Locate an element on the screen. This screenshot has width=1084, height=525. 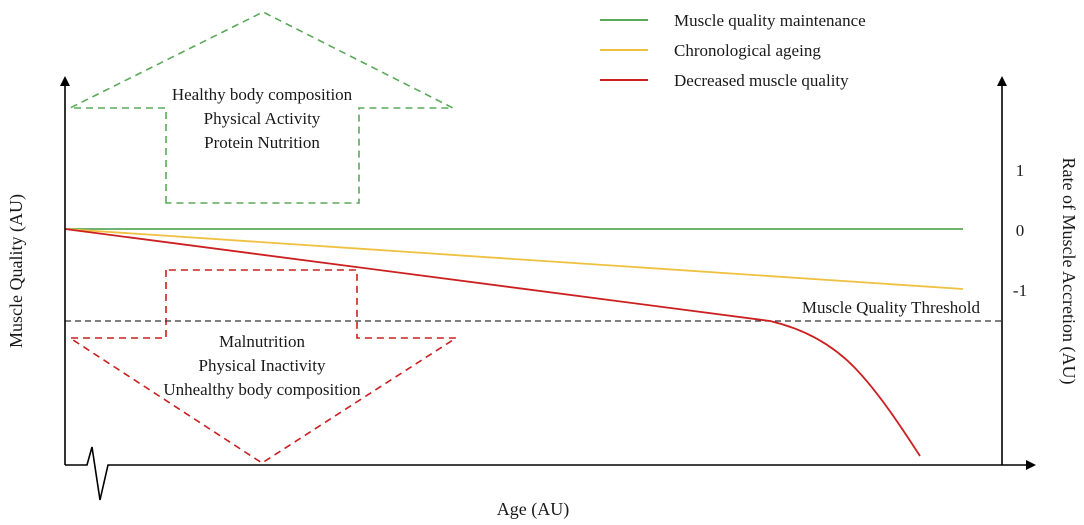
x-axis is located at coordinates (546, 473).